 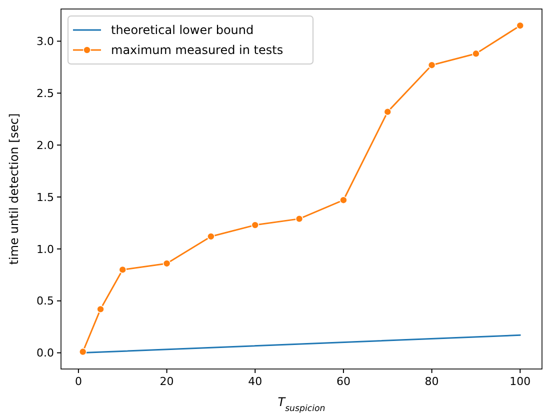 I want to click on y-tick-label: 0.0, so click(x=45, y=353).